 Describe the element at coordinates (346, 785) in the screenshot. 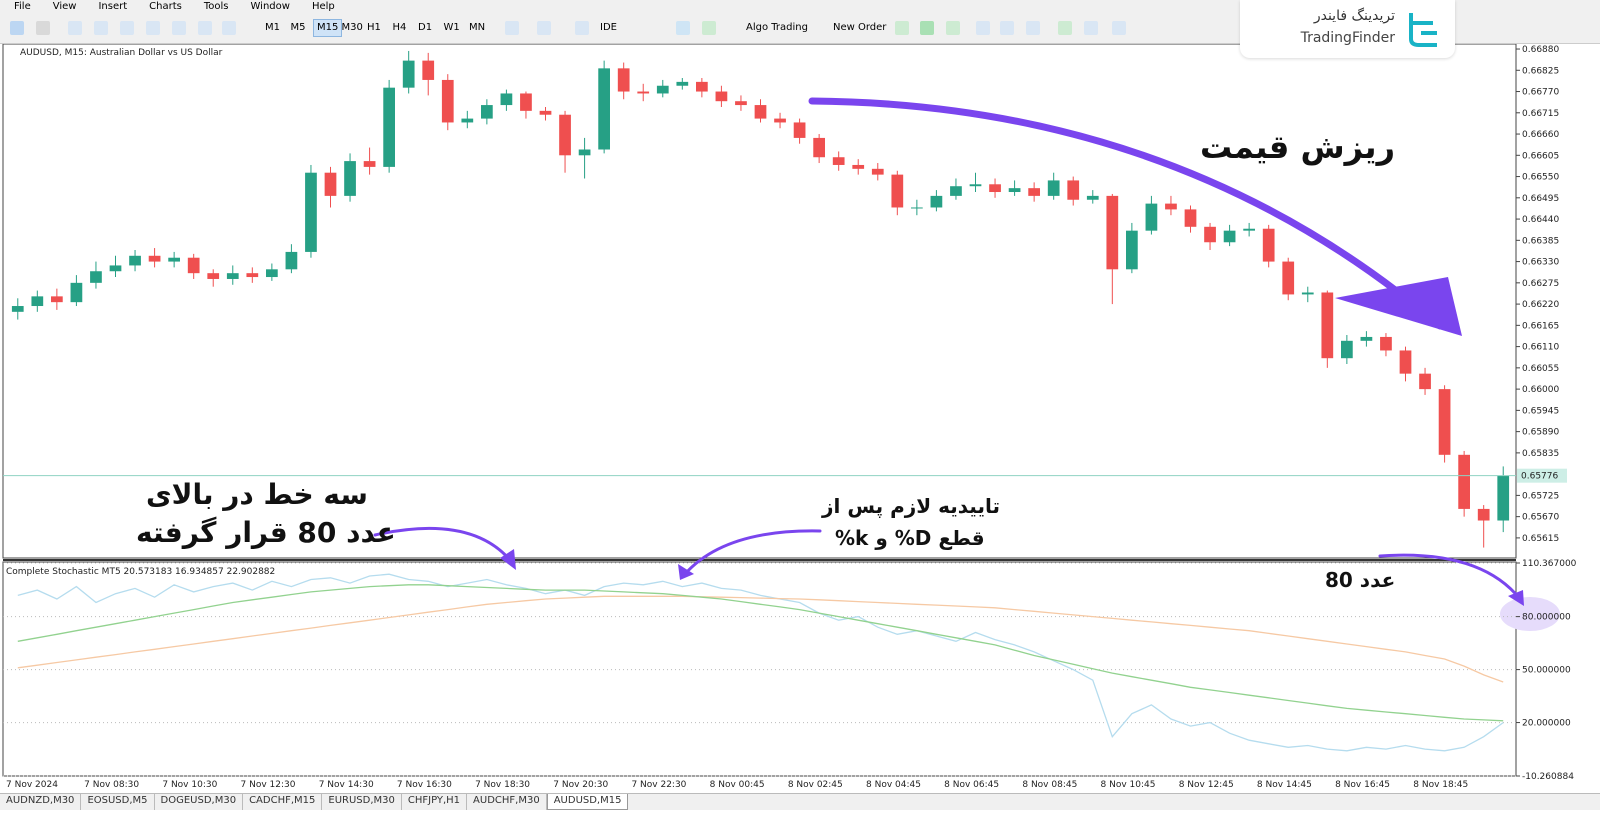

I see `x-tick-label: 7 Nov 14:30` at that location.